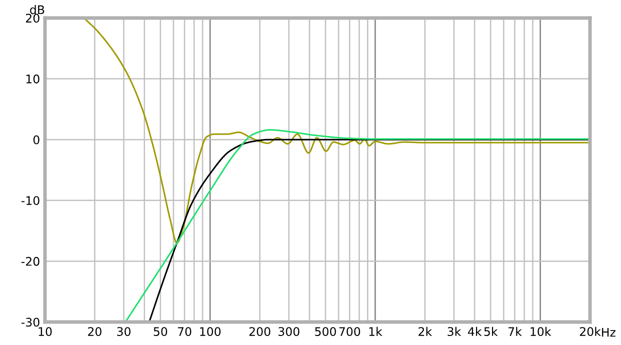 The height and width of the screenshot is (345, 621). Describe the element at coordinates (185, 331) in the screenshot. I see `x-tick-label: 70` at that location.